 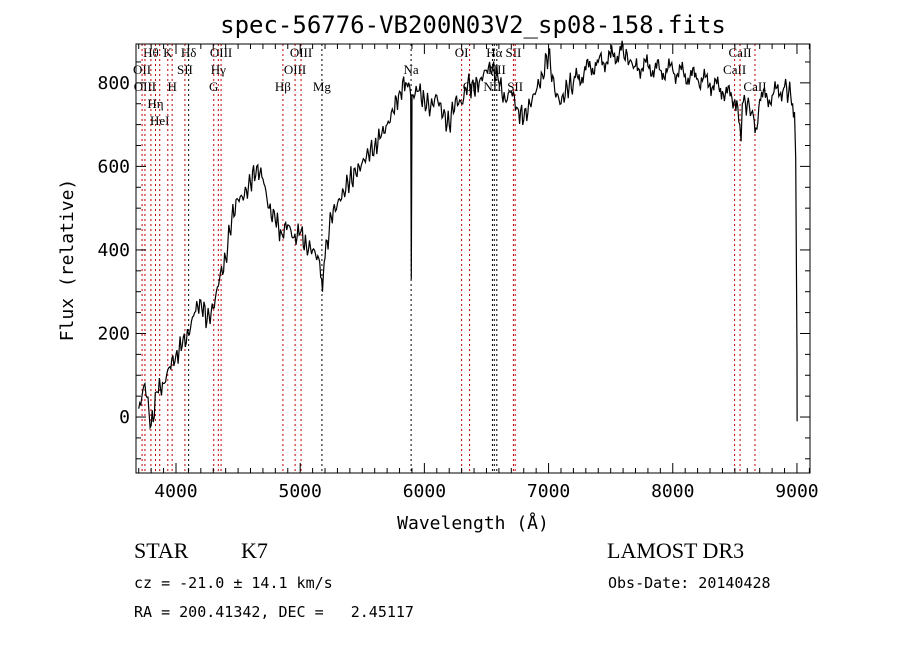 What do you see at coordinates (424, 491) in the screenshot?
I see `x-tick-label: 6000` at bounding box center [424, 491].